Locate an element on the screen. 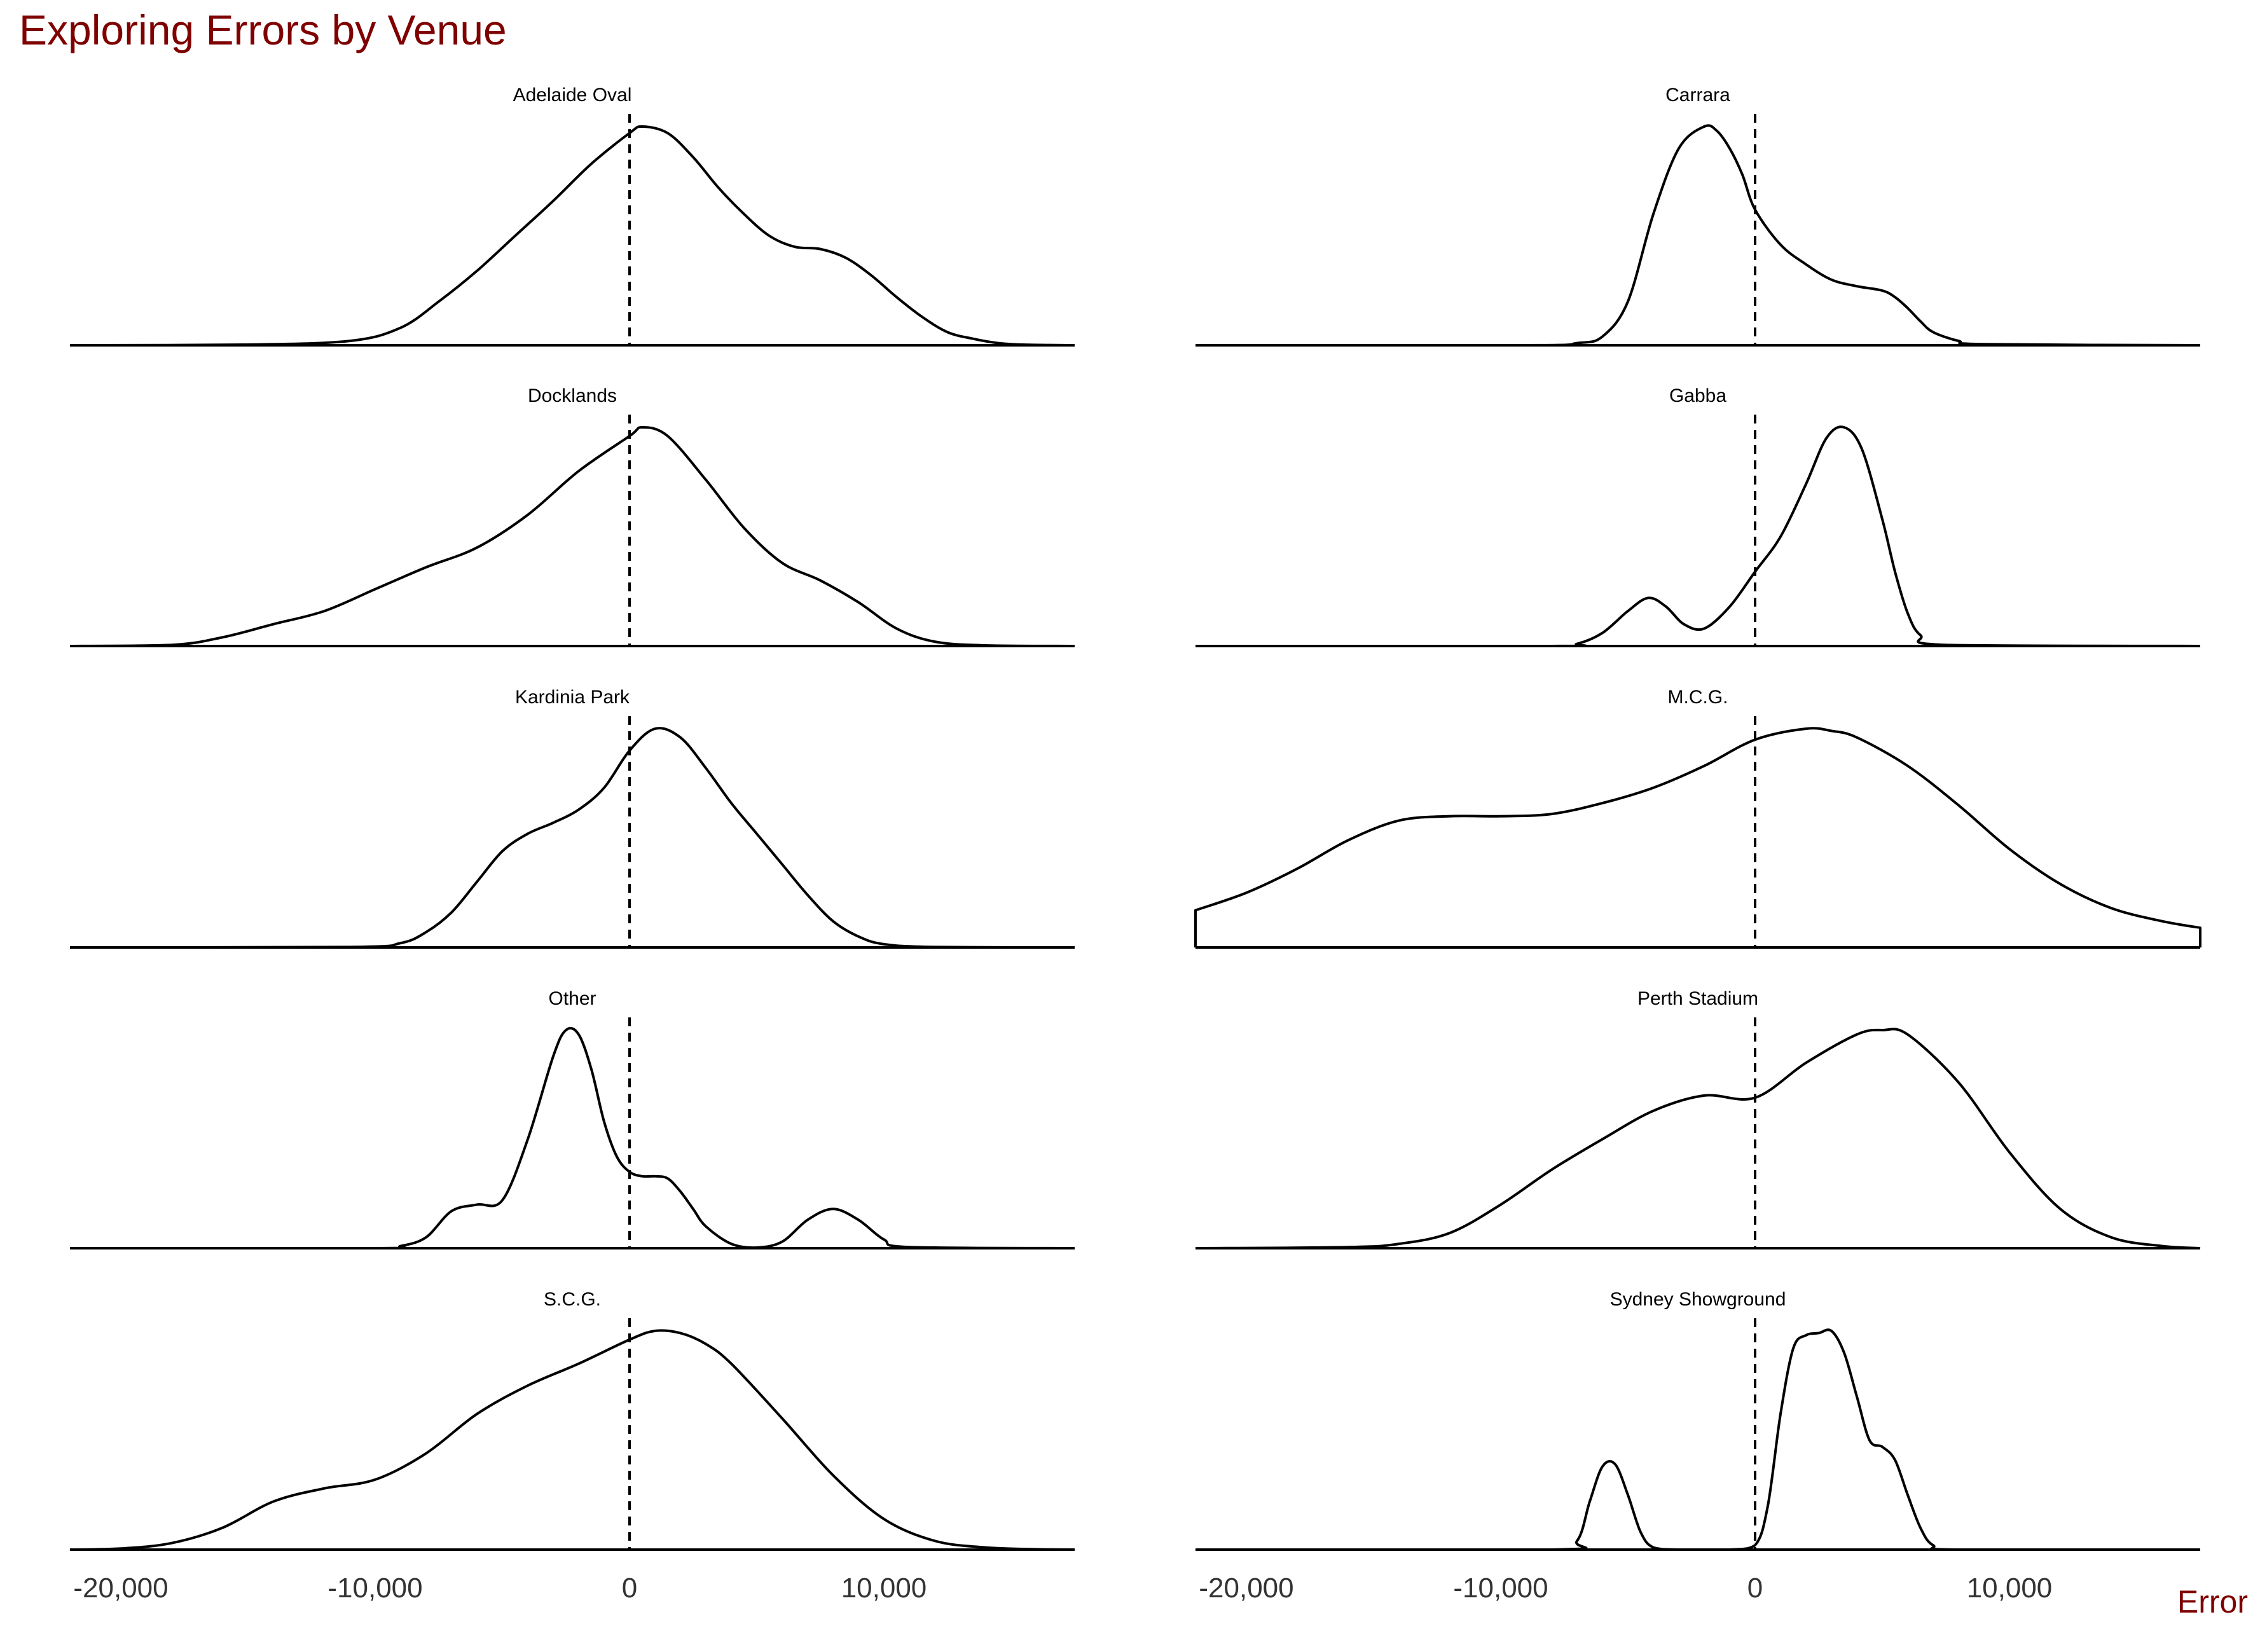 This screenshot has width=2253, height=1652. panel-s-c-g: S.C.G. is located at coordinates (572, 1420).